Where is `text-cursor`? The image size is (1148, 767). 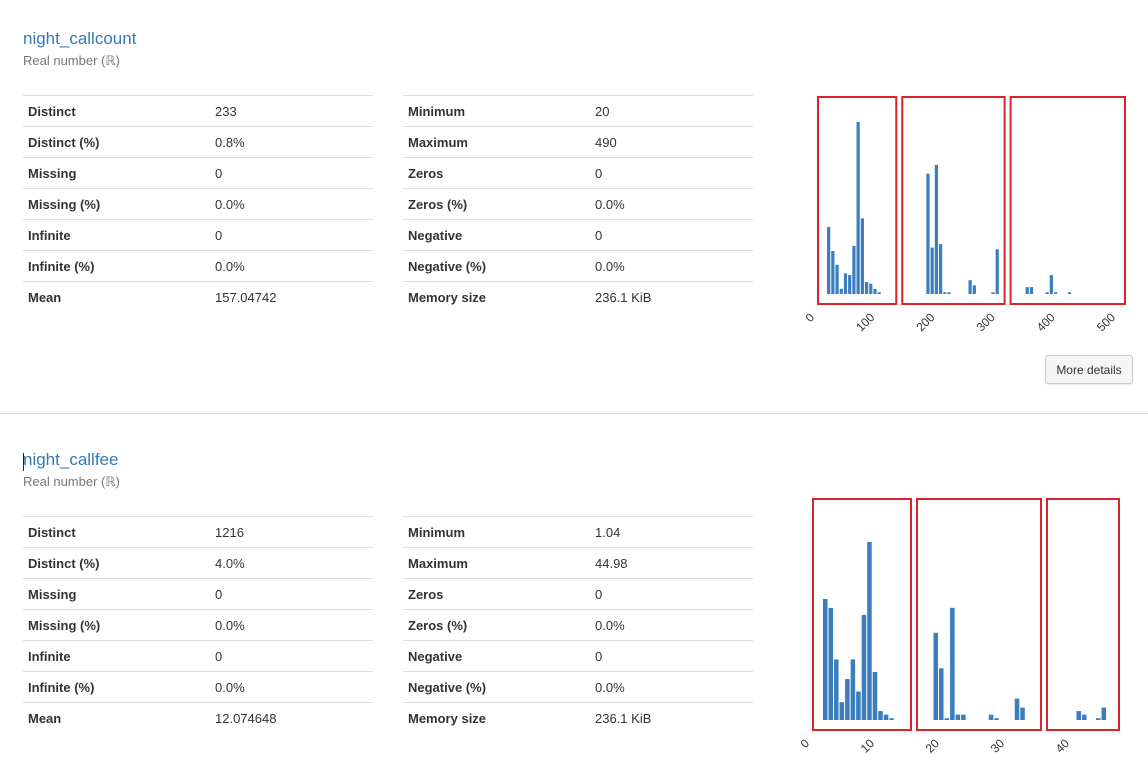
text-cursor is located at coordinates (23, 462).